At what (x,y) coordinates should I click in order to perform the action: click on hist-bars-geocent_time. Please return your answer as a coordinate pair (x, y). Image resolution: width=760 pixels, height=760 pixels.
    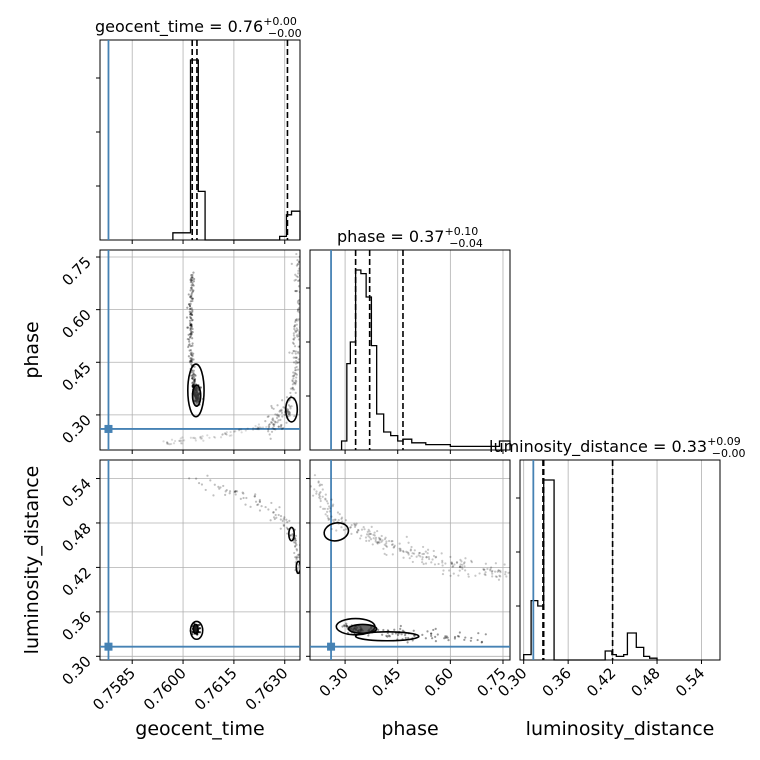
    Looking at the image, I should click on (236, 150).